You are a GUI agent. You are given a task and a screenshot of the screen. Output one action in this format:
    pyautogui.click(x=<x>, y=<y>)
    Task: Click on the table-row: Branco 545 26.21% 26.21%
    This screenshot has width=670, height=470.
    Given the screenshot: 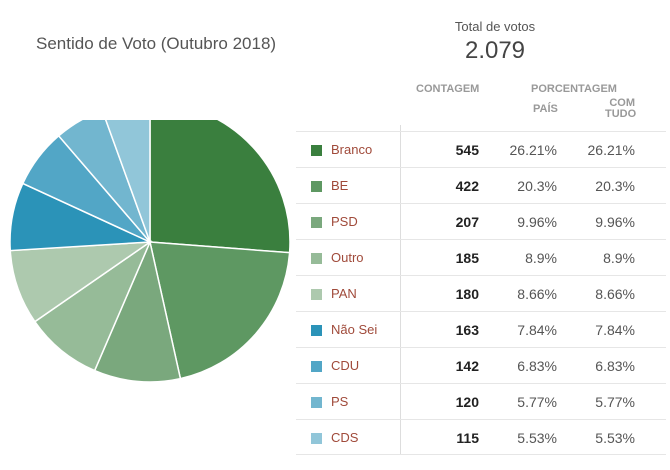 What is the action you would take?
    pyautogui.click(x=481, y=149)
    